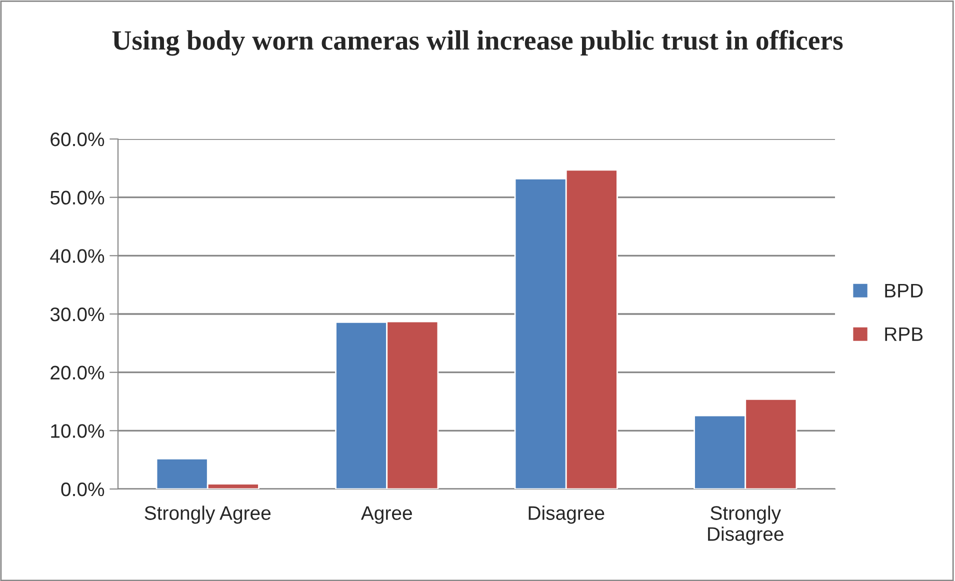  Describe the element at coordinates (77, 256) in the screenshot. I see `y-tick-label: 40.0%` at that location.